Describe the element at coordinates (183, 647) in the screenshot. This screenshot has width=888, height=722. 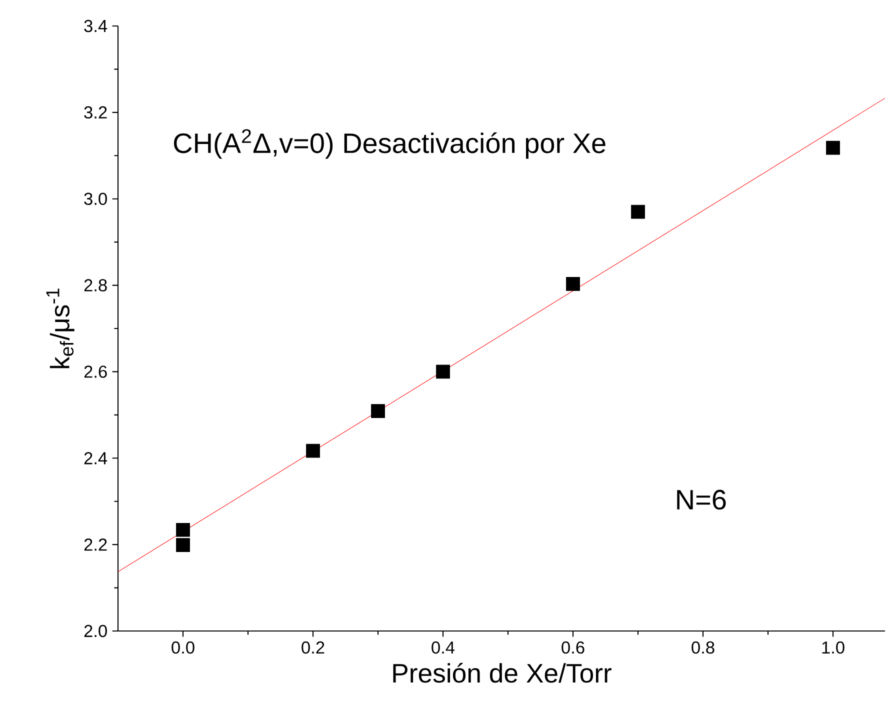
I see `x-tick-label: 0.0` at that location.